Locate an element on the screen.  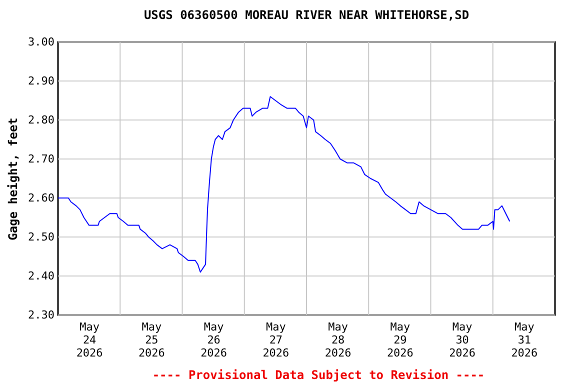
x-tick-label: May 29 2026 is located at coordinates (400, 340).